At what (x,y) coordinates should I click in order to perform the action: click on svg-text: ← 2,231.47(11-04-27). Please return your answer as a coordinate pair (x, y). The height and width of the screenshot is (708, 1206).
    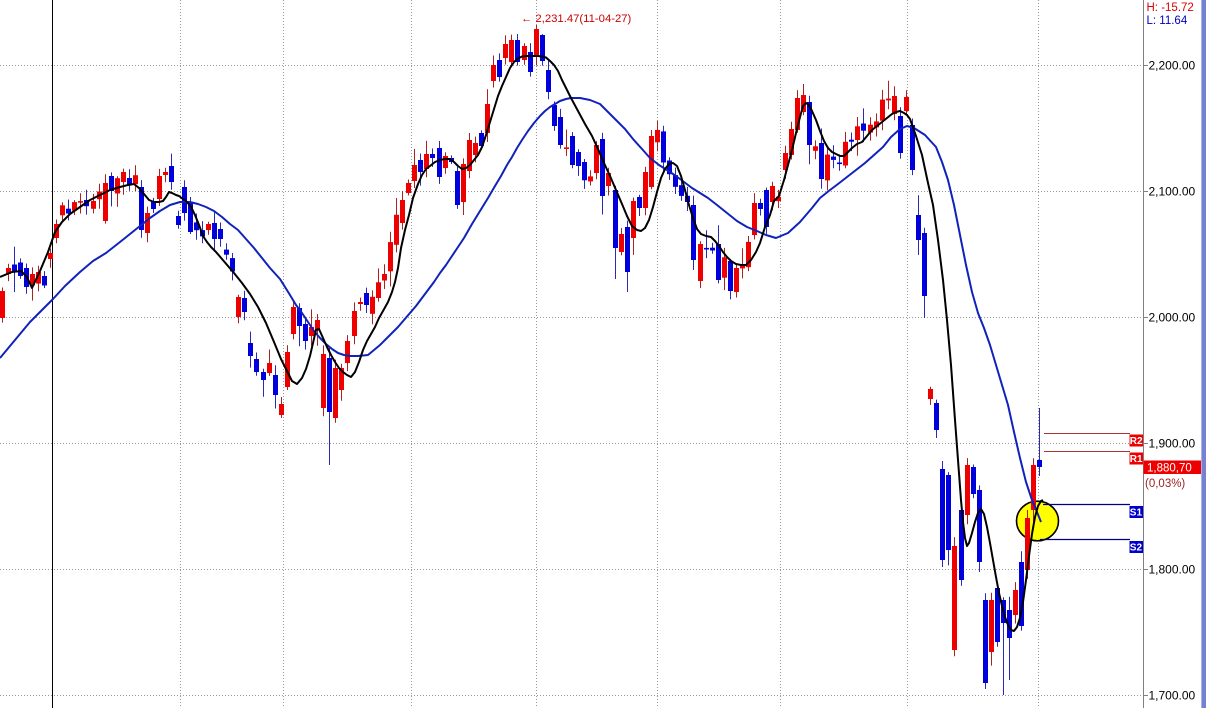
    Looking at the image, I should click on (576, 19).